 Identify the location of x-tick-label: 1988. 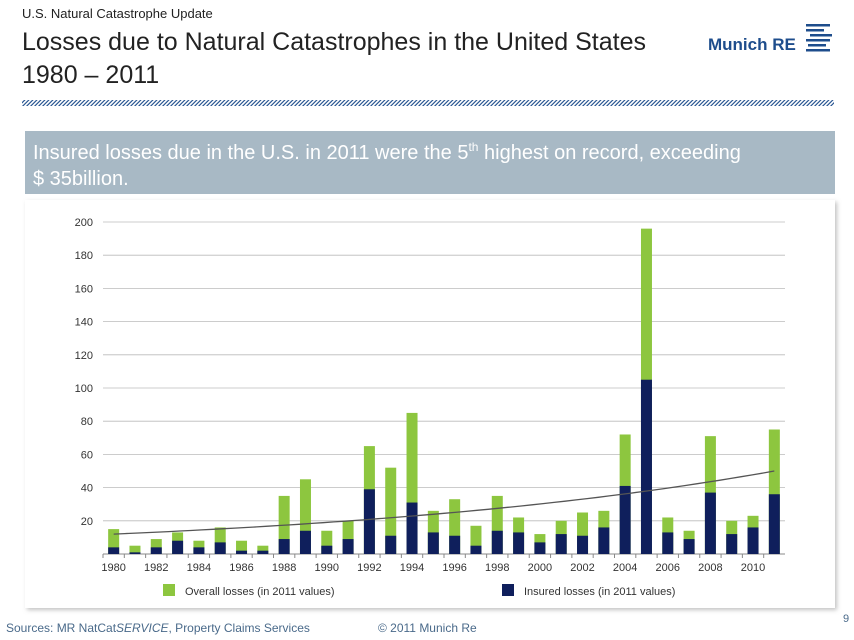
(284, 568).